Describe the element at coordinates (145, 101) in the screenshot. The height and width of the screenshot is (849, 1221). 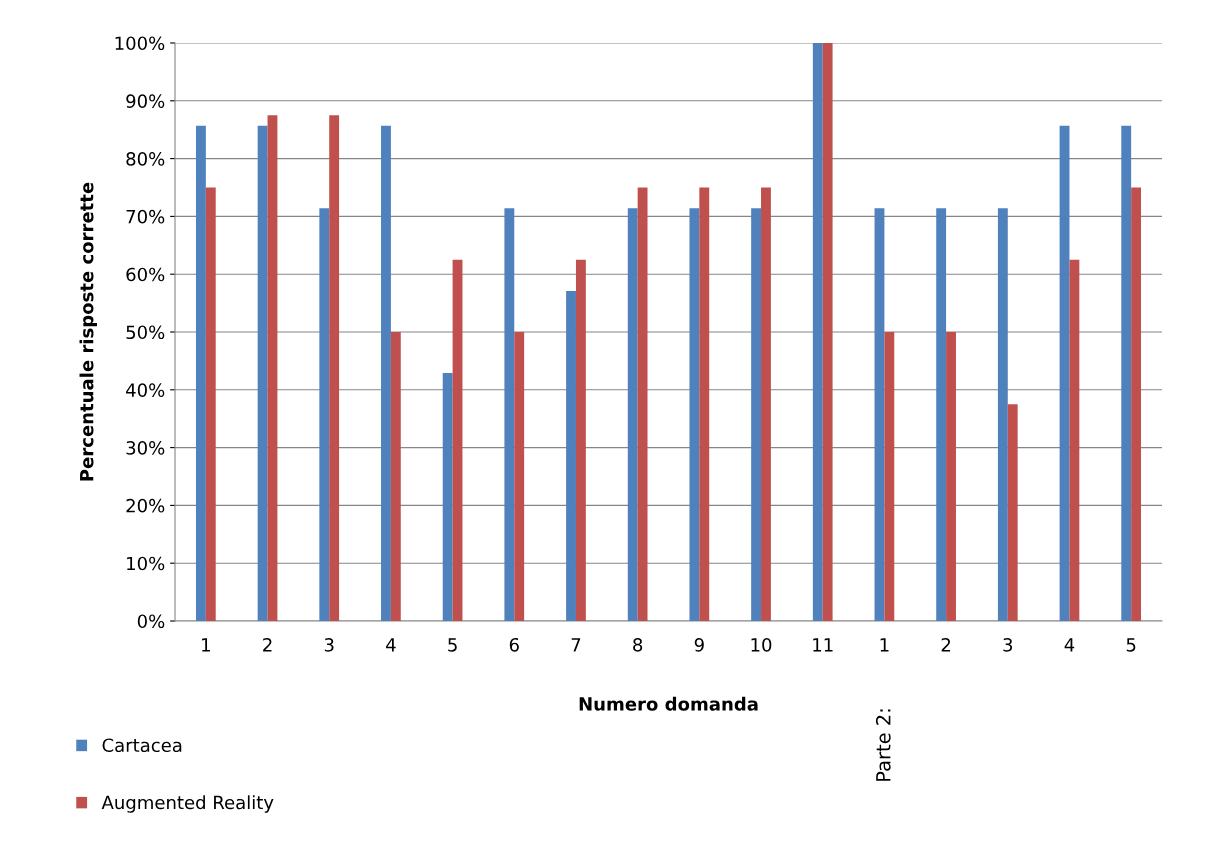
I see `y-tick-label: 90%` at that location.